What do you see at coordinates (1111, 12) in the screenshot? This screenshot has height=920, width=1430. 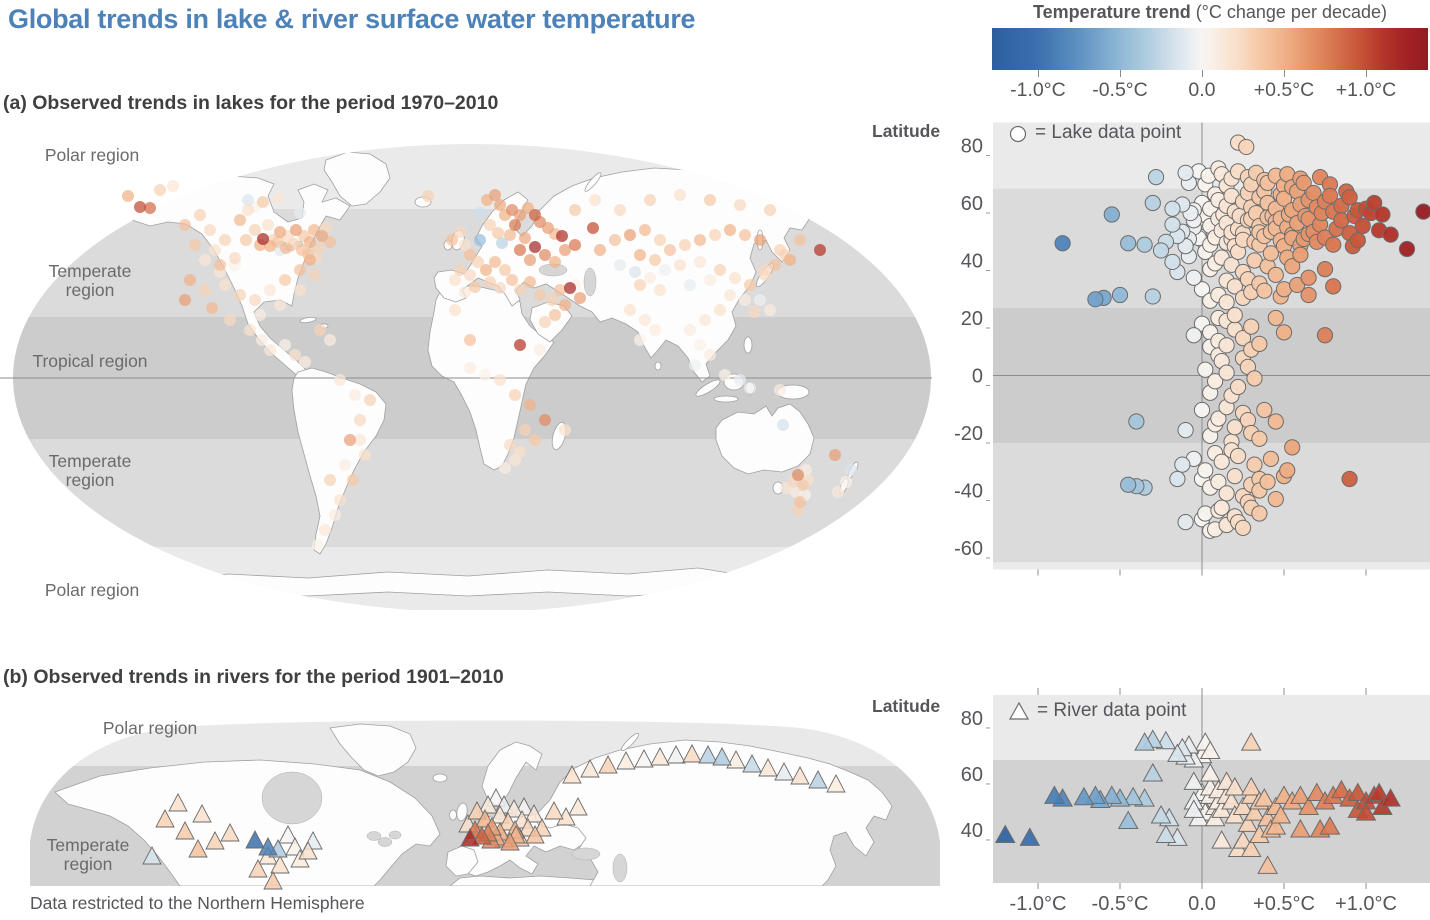 I see `colorbar-title-bold: Temperature trend` at bounding box center [1111, 12].